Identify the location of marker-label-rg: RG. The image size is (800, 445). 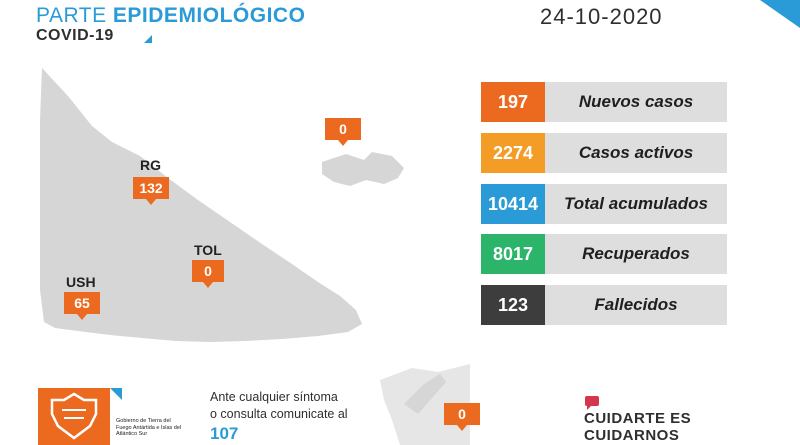
(150, 165).